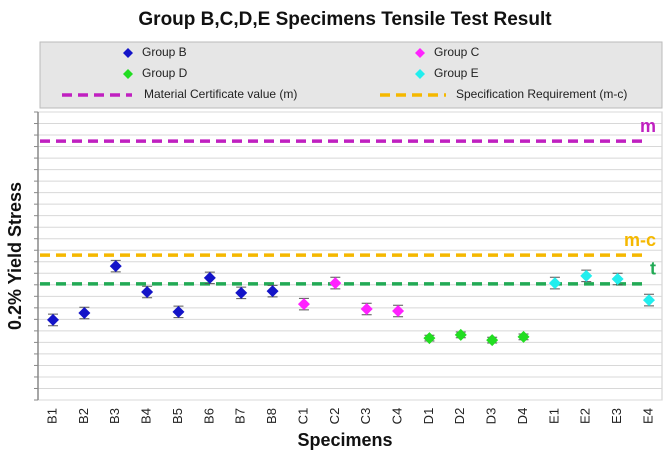  I want to click on legend-label: Group D, so click(165, 73).